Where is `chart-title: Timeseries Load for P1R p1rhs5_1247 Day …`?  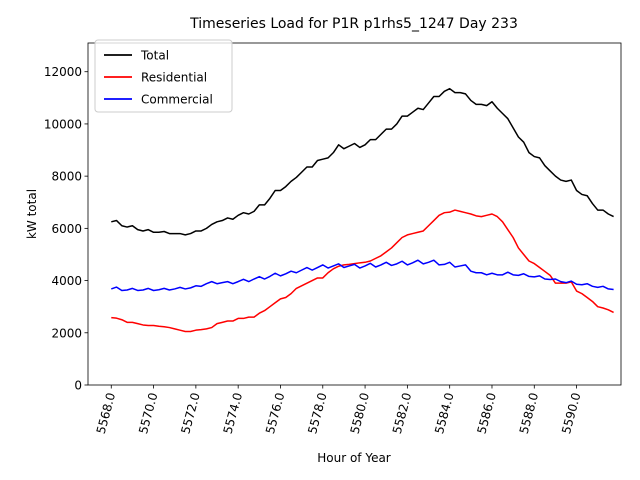
chart-title: Timeseries Load for P1R p1rhs5_1247 Day … is located at coordinates (353, 24).